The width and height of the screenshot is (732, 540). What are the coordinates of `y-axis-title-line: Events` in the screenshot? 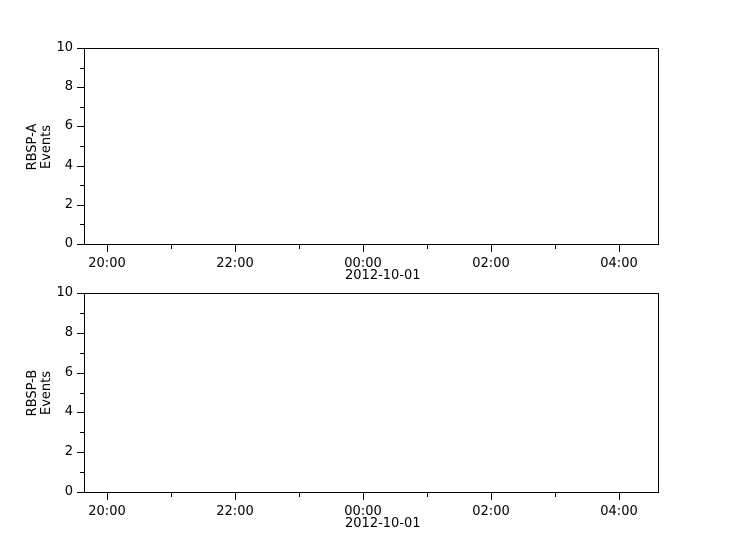 It's located at (46, 393).